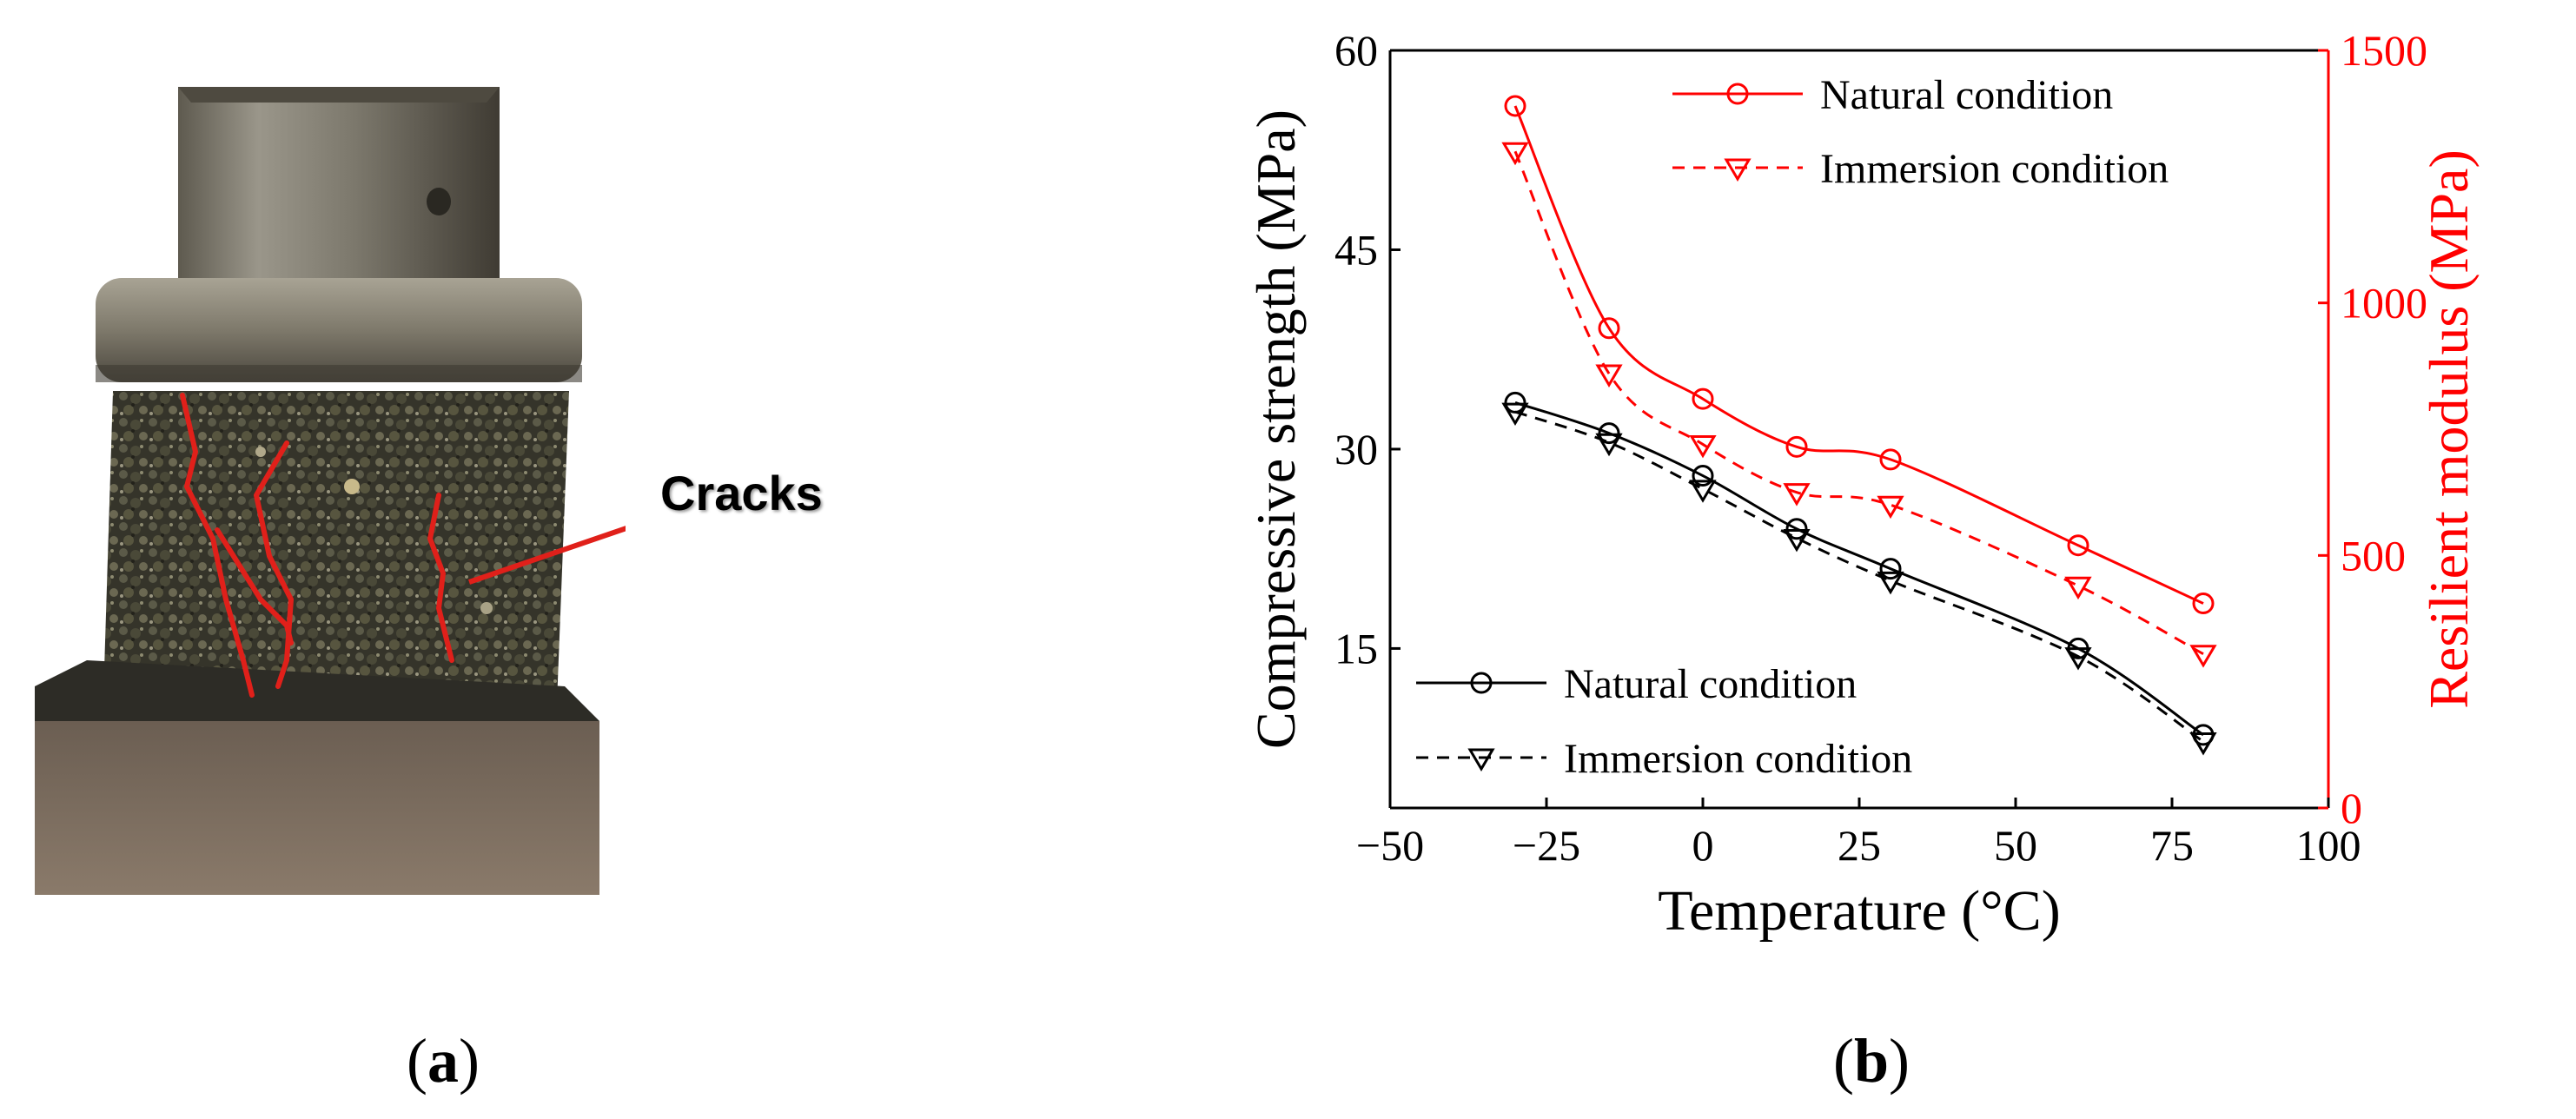 This screenshot has width=2576, height=1119. I want to click on cracks-leader-line, so click(547, 555).